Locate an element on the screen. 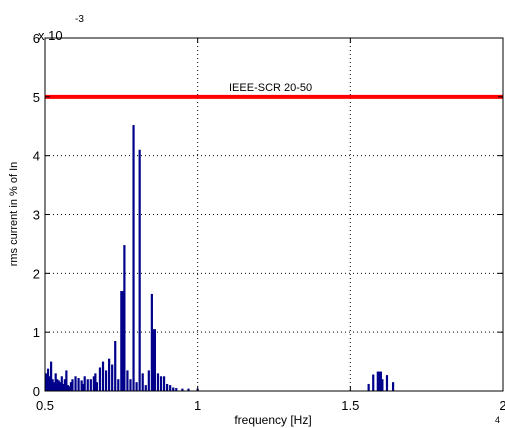 The width and height of the screenshot is (505, 428). y-exponent-power: -3 is located at coordinates (79, 19).